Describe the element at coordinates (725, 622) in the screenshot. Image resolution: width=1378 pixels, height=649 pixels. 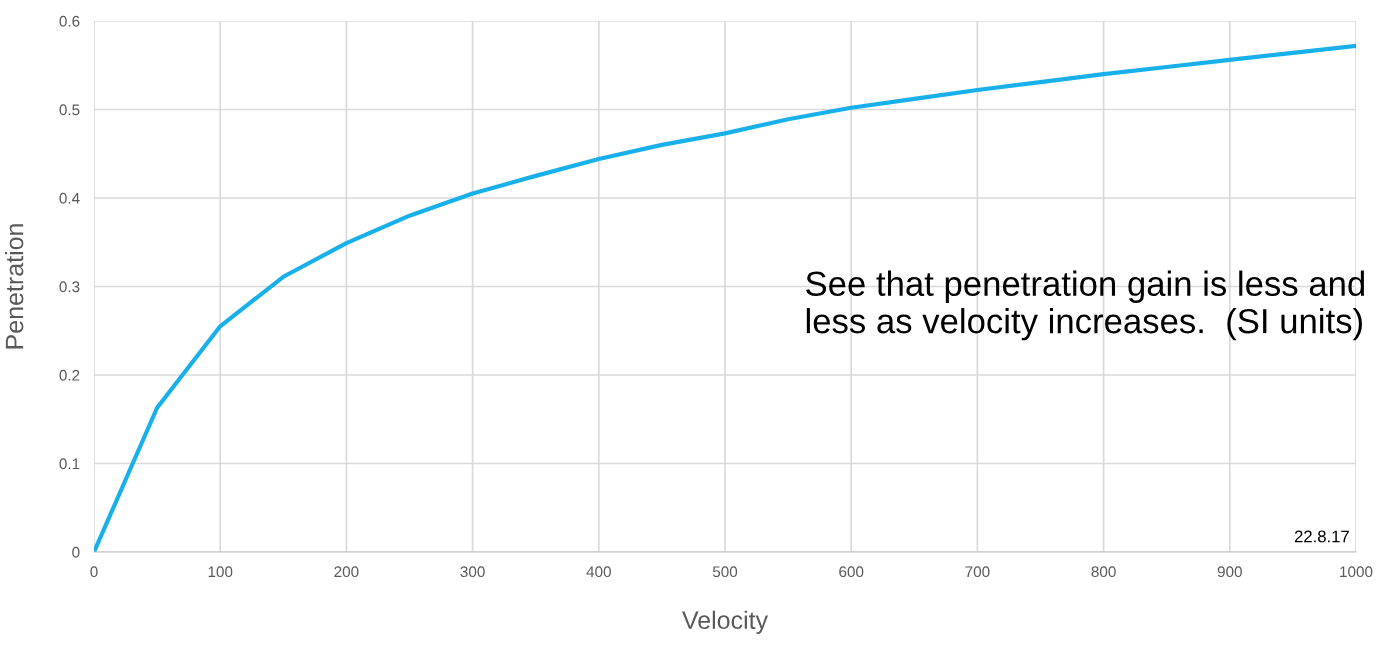
I see `x-axis-title: Velocity` at that location.